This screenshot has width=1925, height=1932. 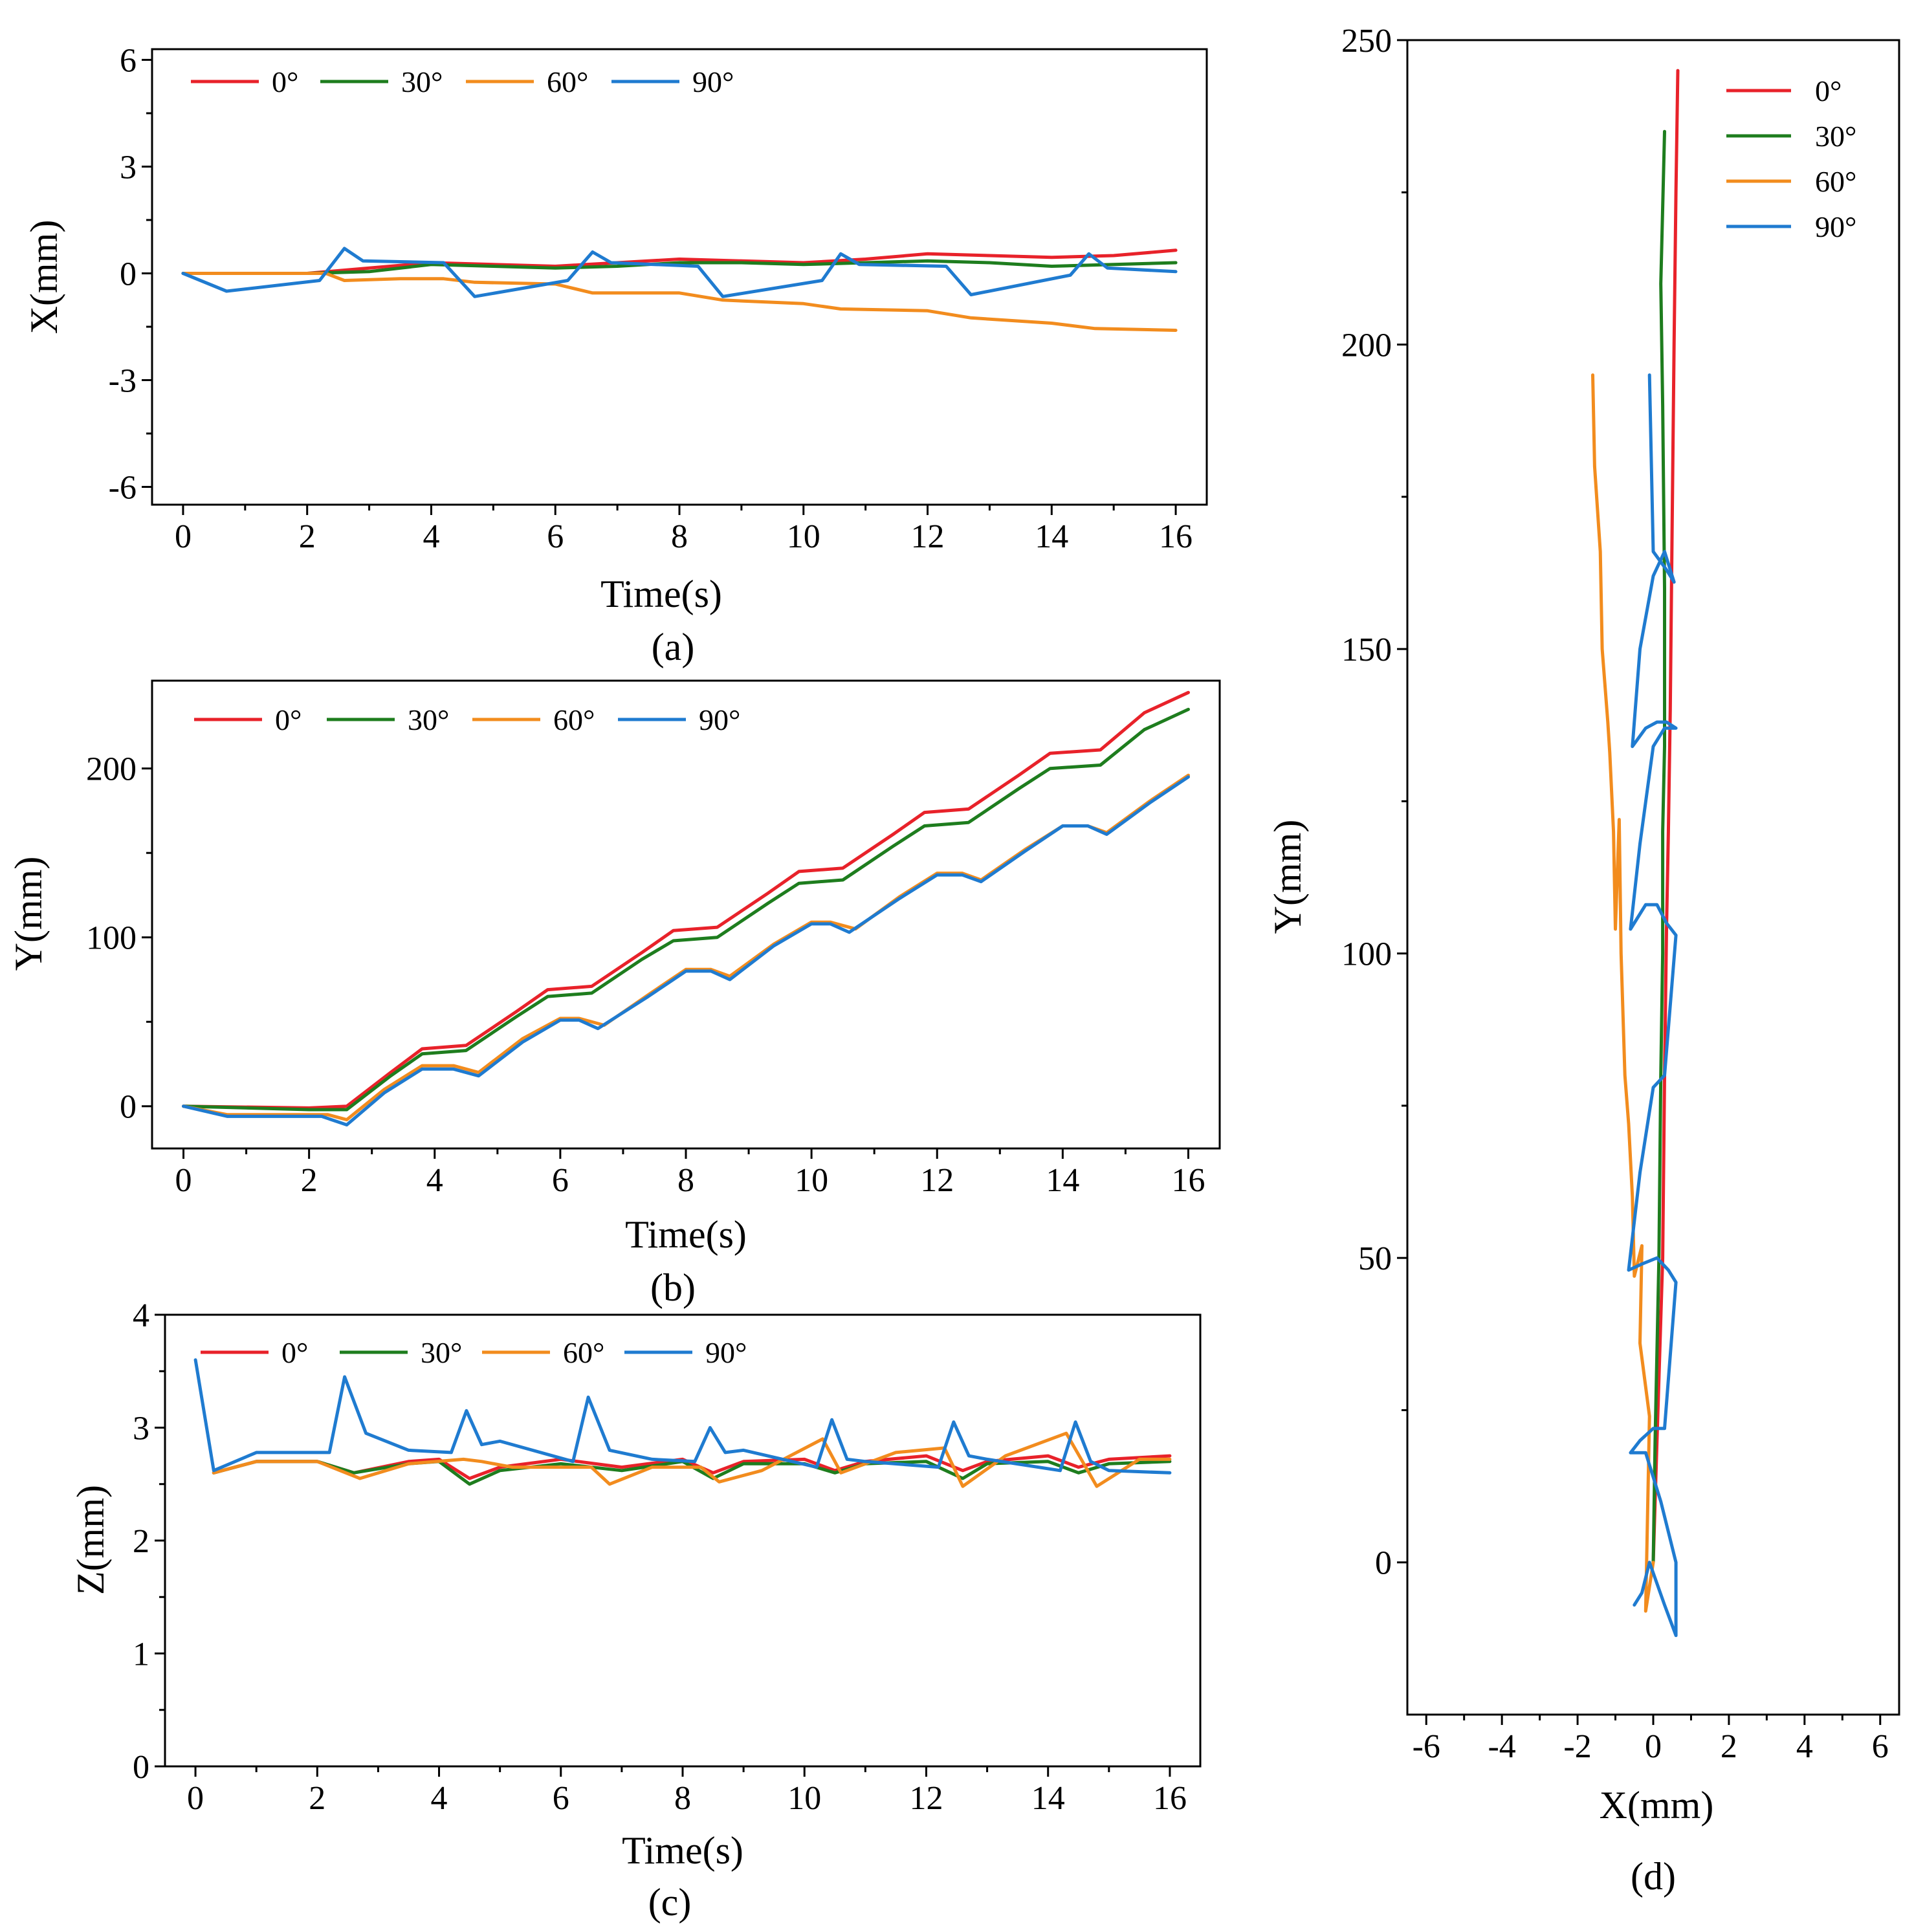 I want to click on y-tick-label: 4, so click(x=141, y=1315).